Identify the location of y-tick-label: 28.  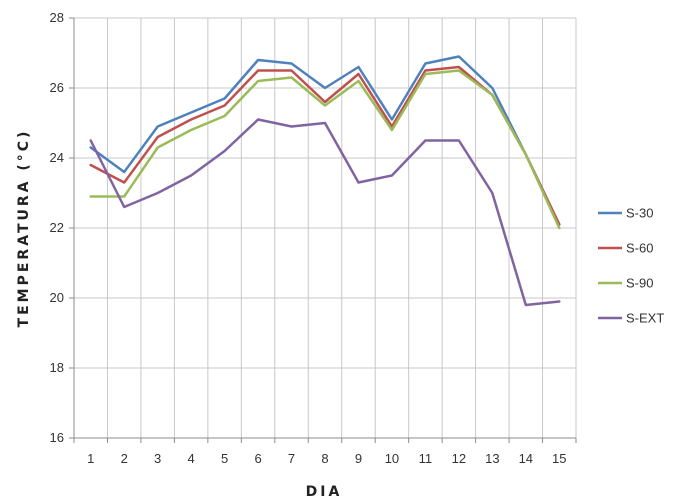
(57, 17).